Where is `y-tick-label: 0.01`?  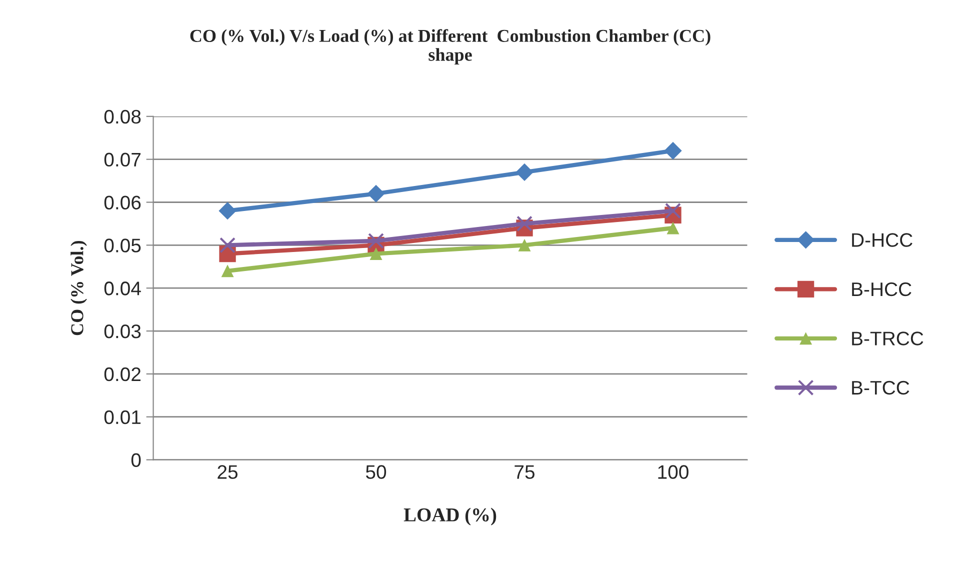 y-tick-label: 0.01 is located at coordinates (122, 417).